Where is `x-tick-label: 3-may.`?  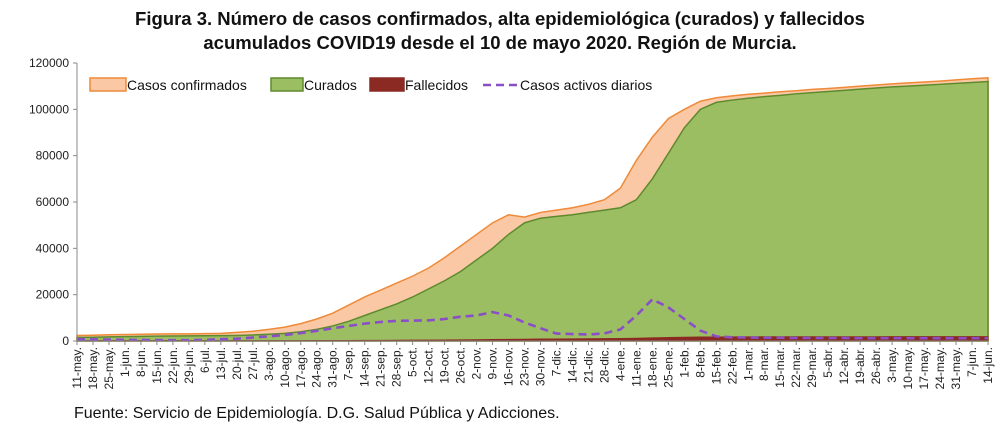 x-tick-label: 3-may. is located at coordinates (892, 365).